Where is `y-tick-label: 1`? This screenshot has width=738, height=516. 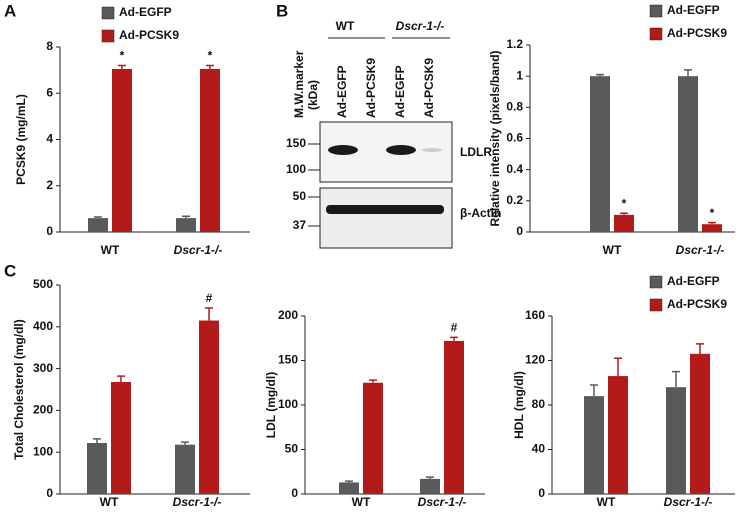
y-tick-label: 1 is located at coordinates (519, 75).